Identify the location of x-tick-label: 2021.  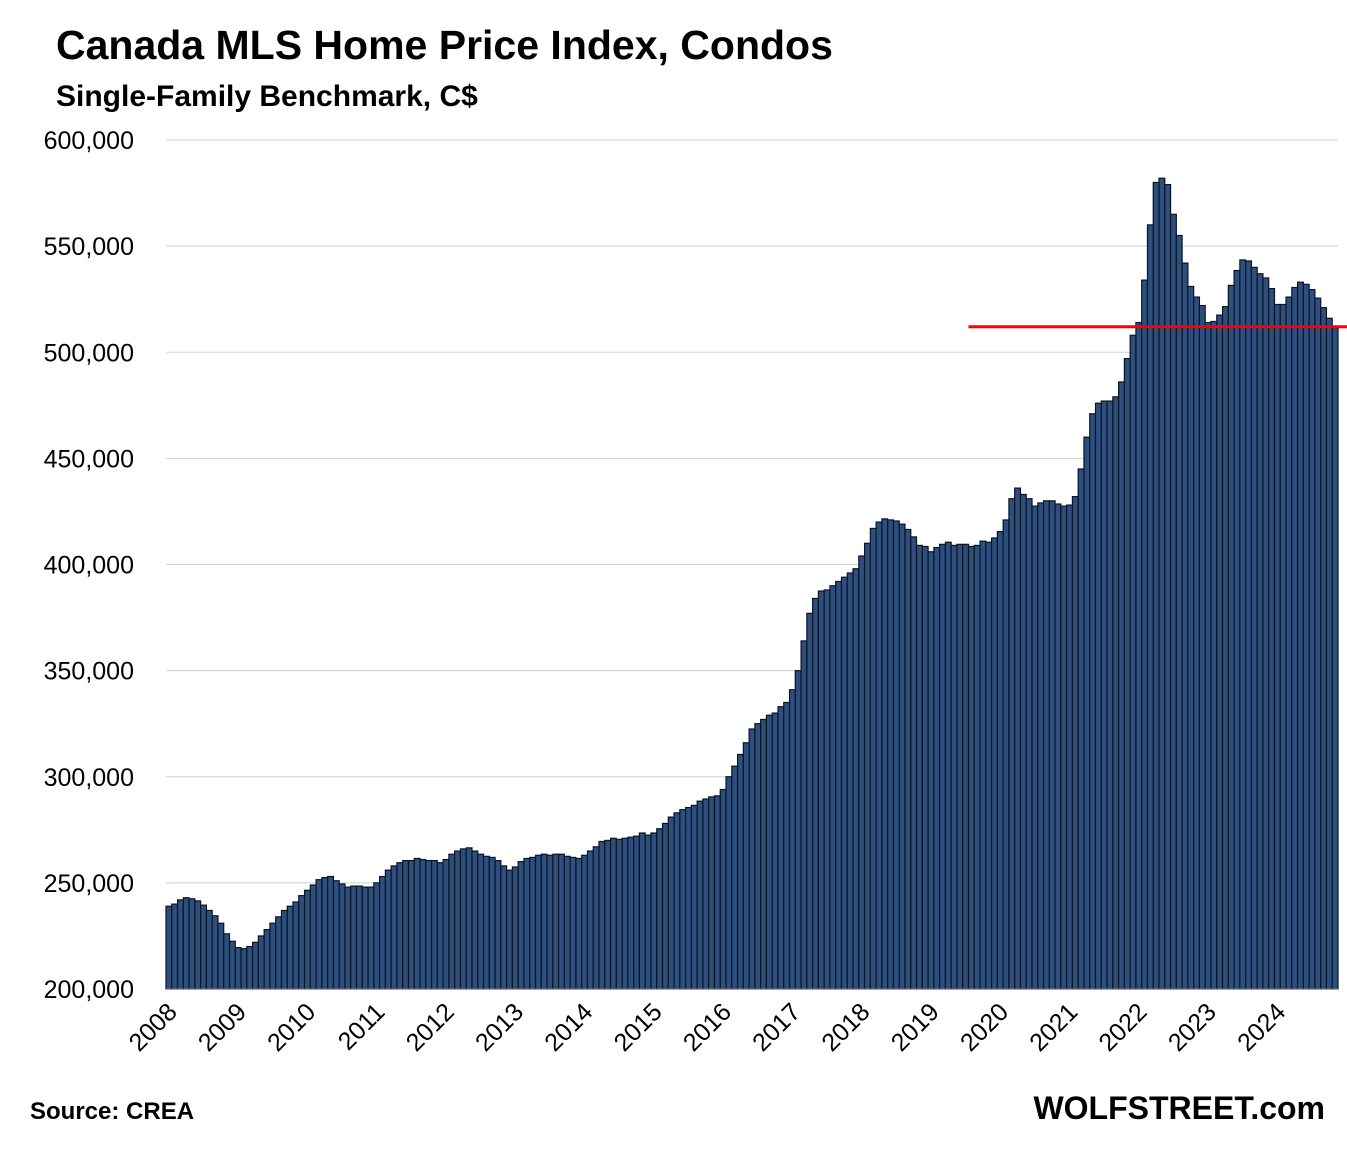
(1053, 1027).